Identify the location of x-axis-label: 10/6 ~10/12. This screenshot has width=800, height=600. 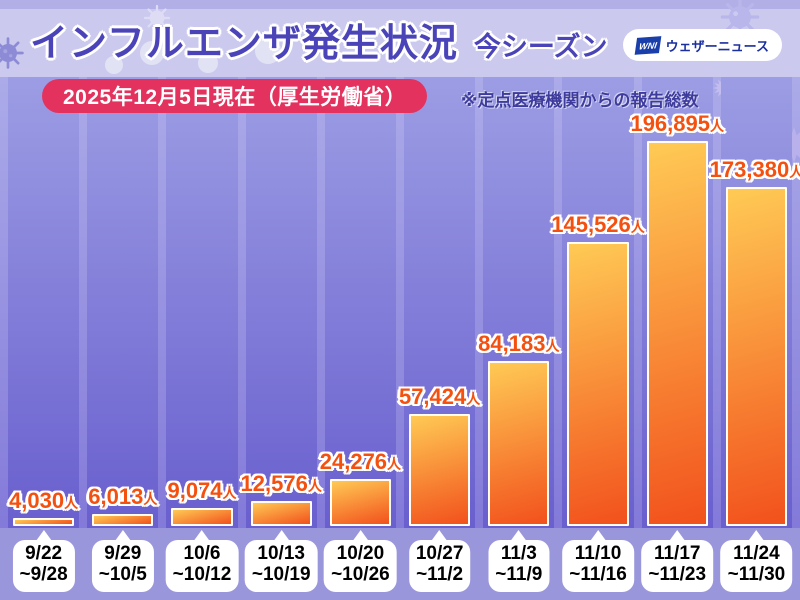
(202, 566).